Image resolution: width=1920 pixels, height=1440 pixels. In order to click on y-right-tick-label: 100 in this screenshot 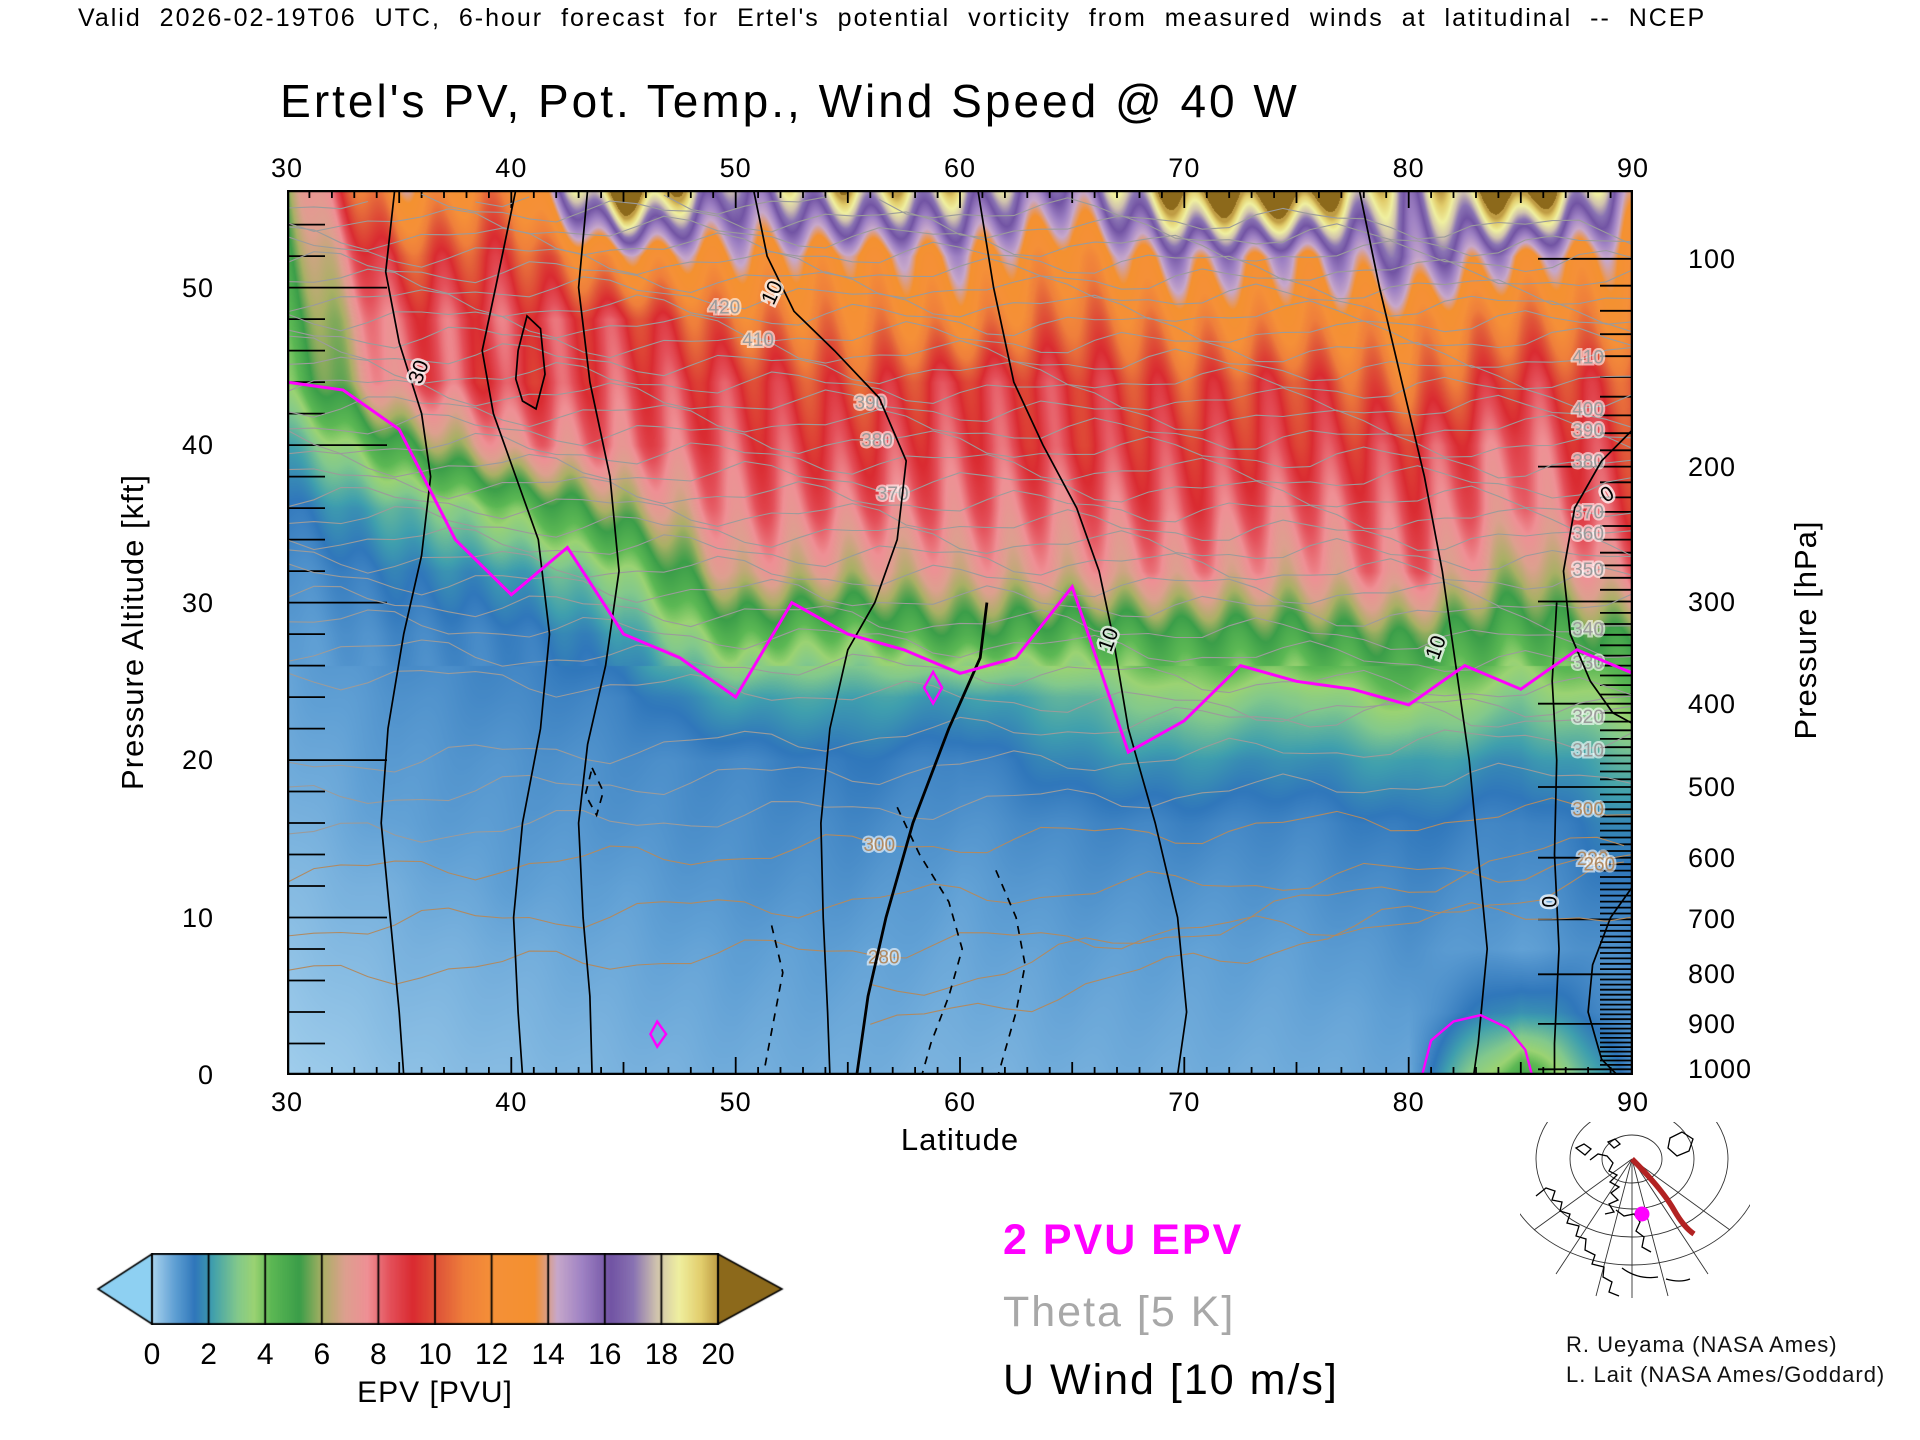, I will do `click(1712, 258)`.